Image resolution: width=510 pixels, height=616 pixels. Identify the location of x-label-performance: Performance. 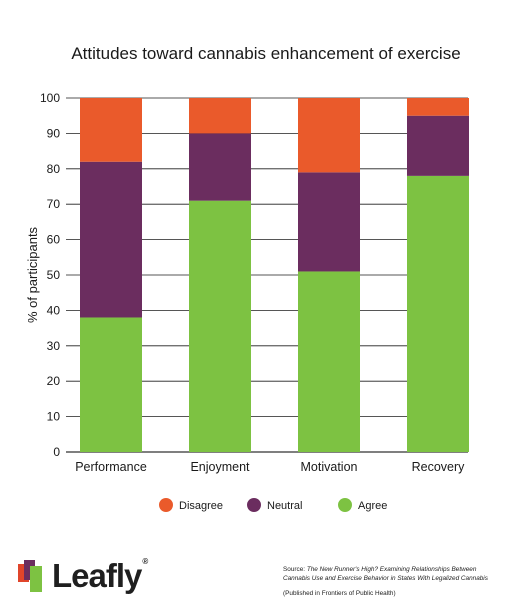
(111, 467).